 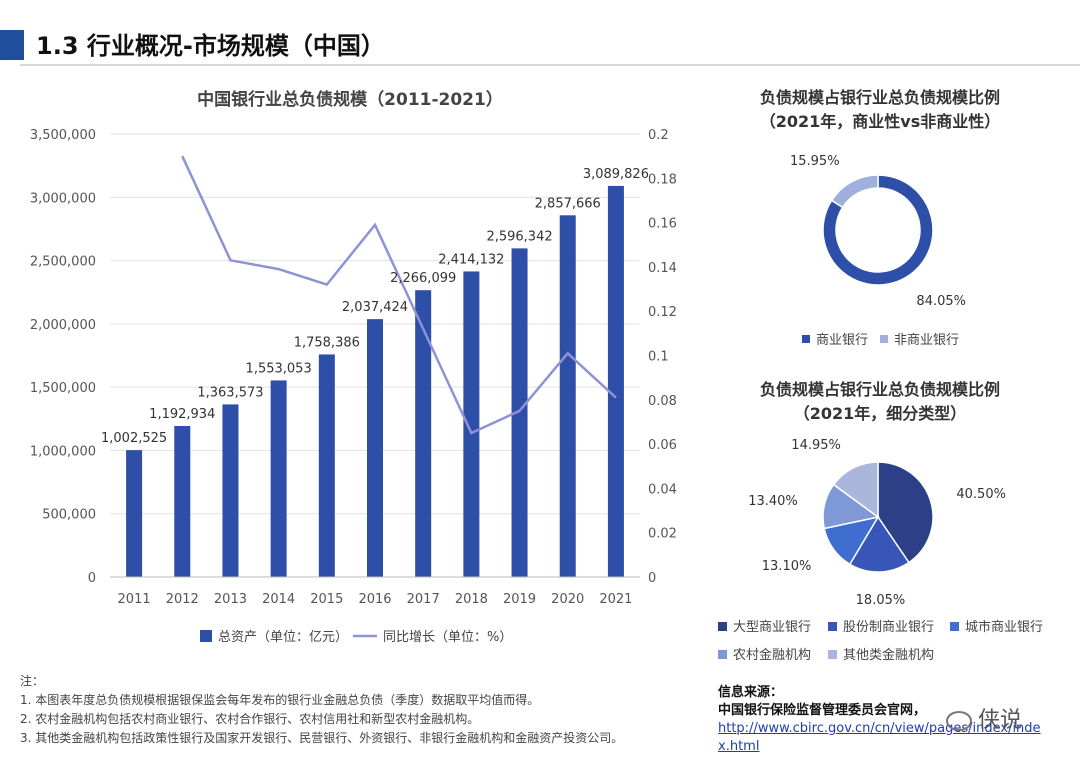 I want to click on legend-label: 非商业银行, so click(x=926, y=340).